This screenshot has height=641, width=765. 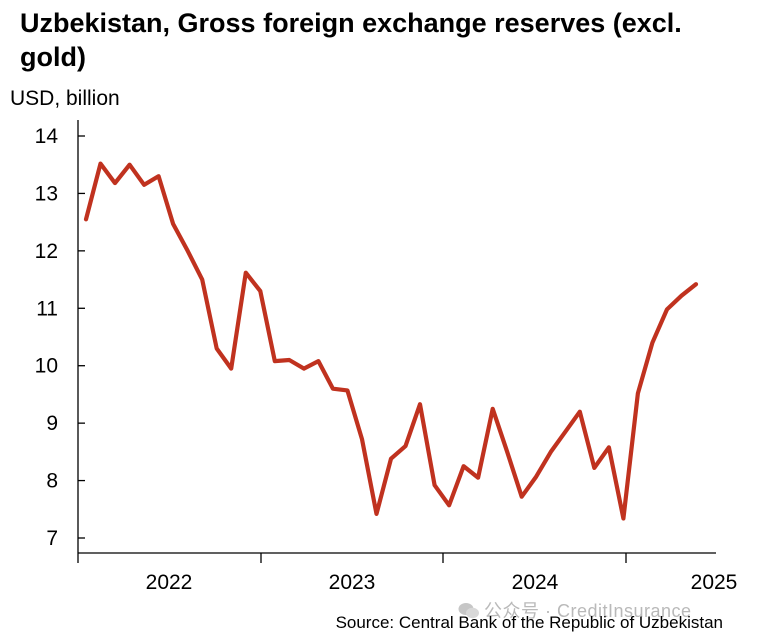 What do you see at coordinates (52, 423) in the screenshot?
I see `y-tick-label: 9` at bounding box center [52, 423].